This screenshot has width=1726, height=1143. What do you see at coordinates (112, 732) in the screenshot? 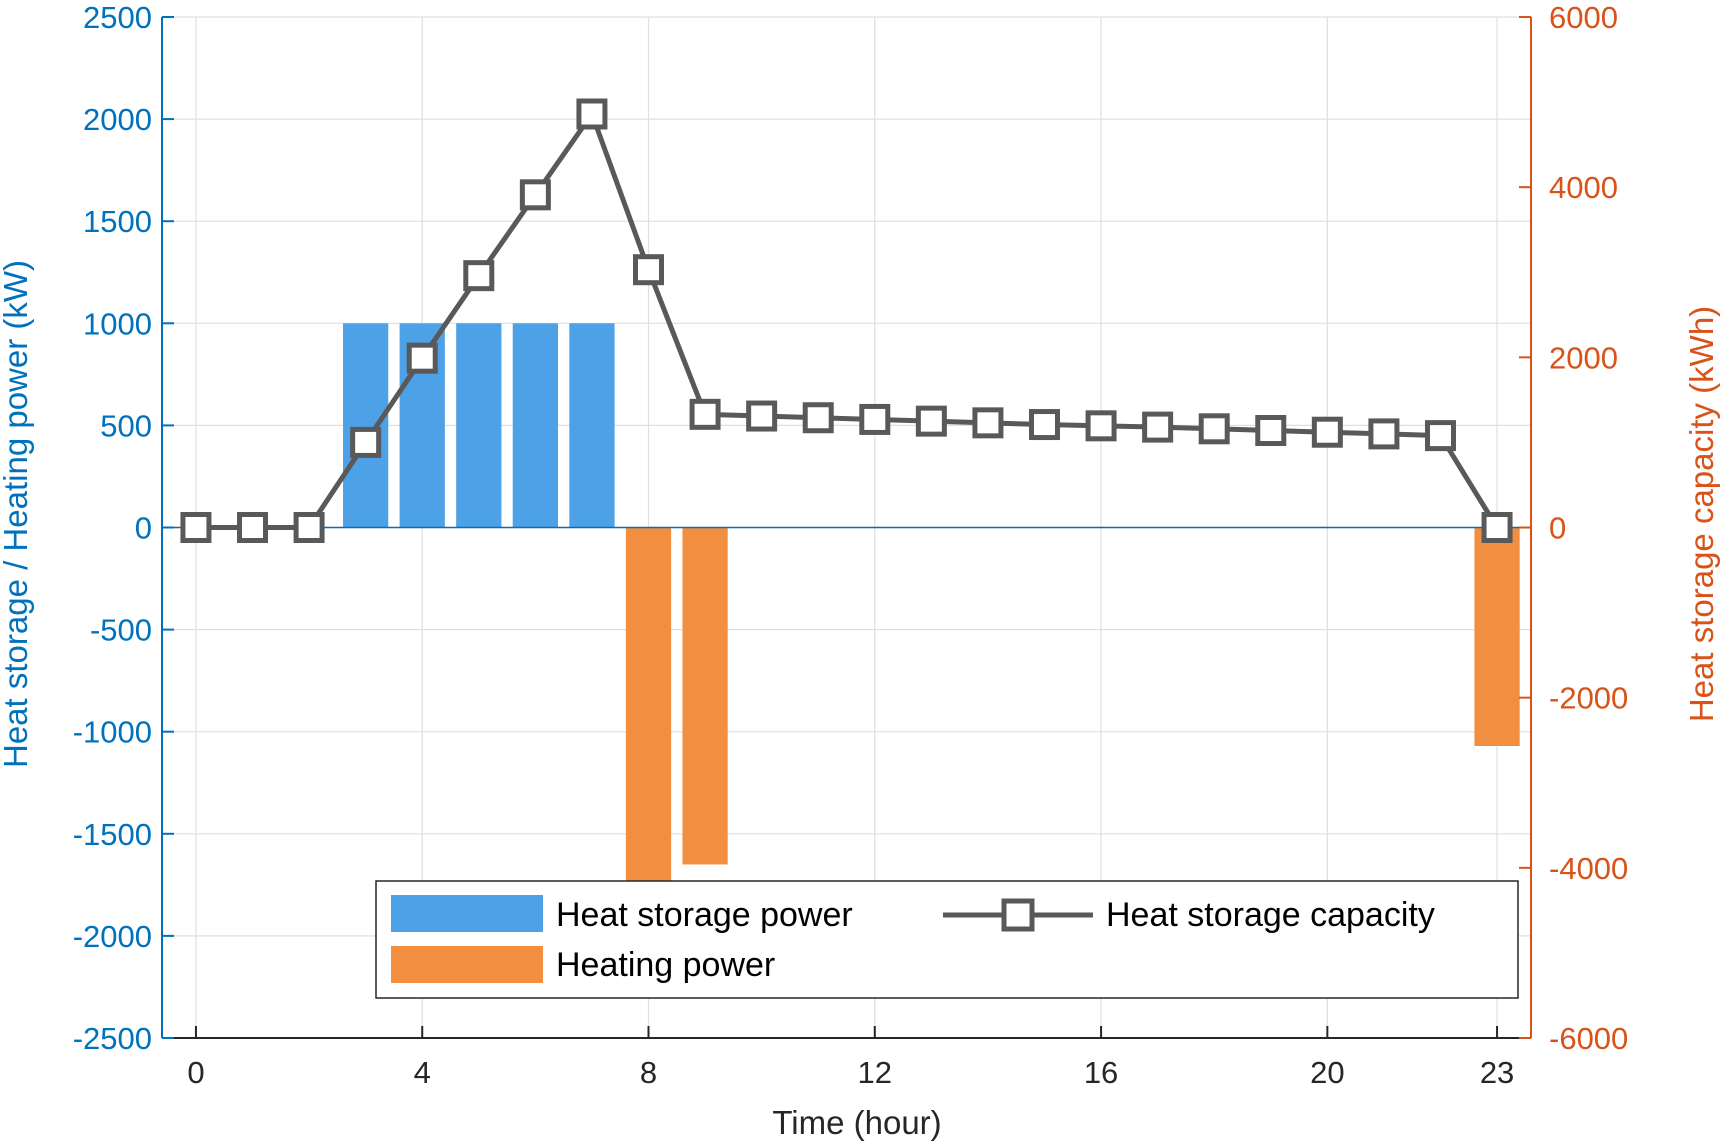
I see `left-y-tick-label: -1000` at bounding box center [112, 732].